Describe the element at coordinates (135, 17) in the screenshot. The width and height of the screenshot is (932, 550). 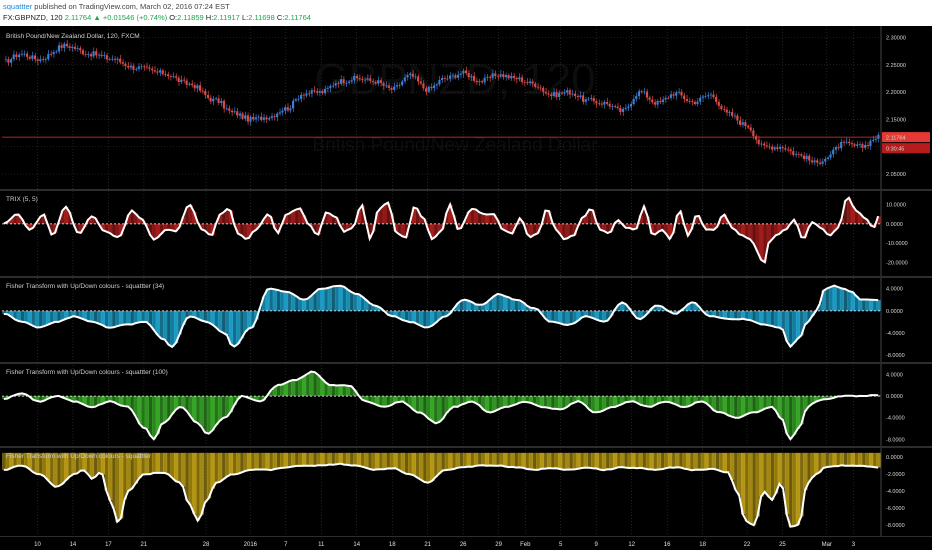
I see `price-change: +0.01546 (+0.74%)` at that location.